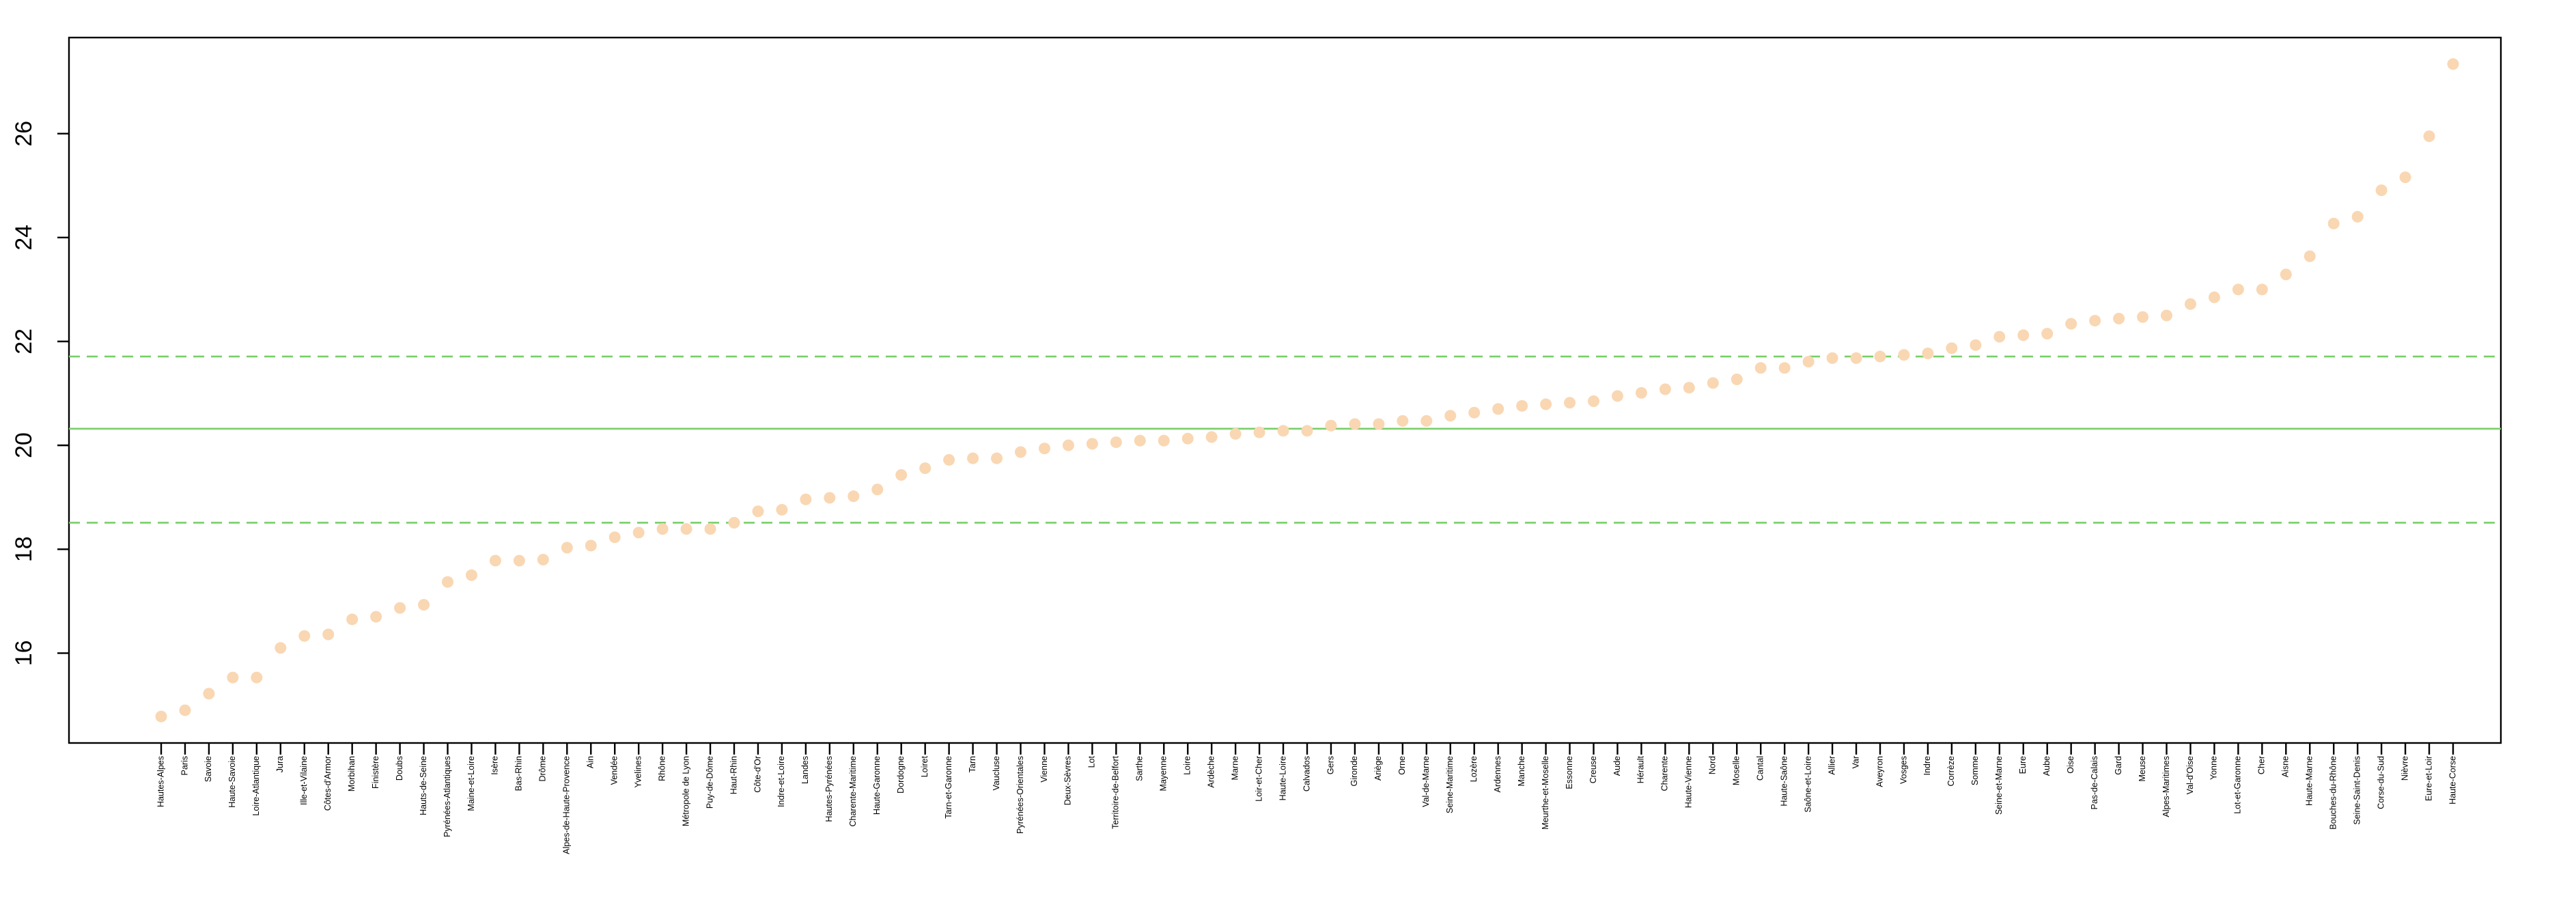  I want to click on x-tick-label: Vaucluse, so click(996, 773).